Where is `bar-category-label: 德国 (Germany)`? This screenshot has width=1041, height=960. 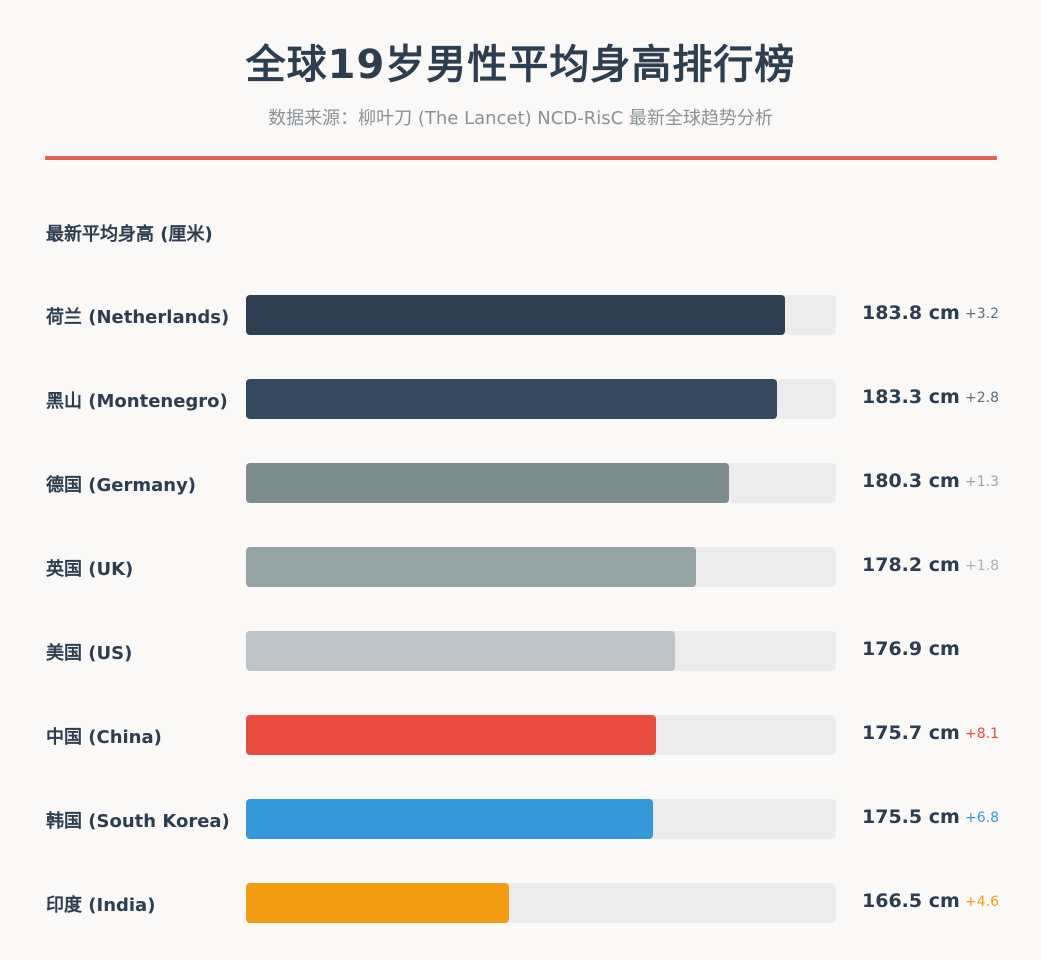
bar-category-label: 德国 (Germany) is located at coordinates (121, 485).